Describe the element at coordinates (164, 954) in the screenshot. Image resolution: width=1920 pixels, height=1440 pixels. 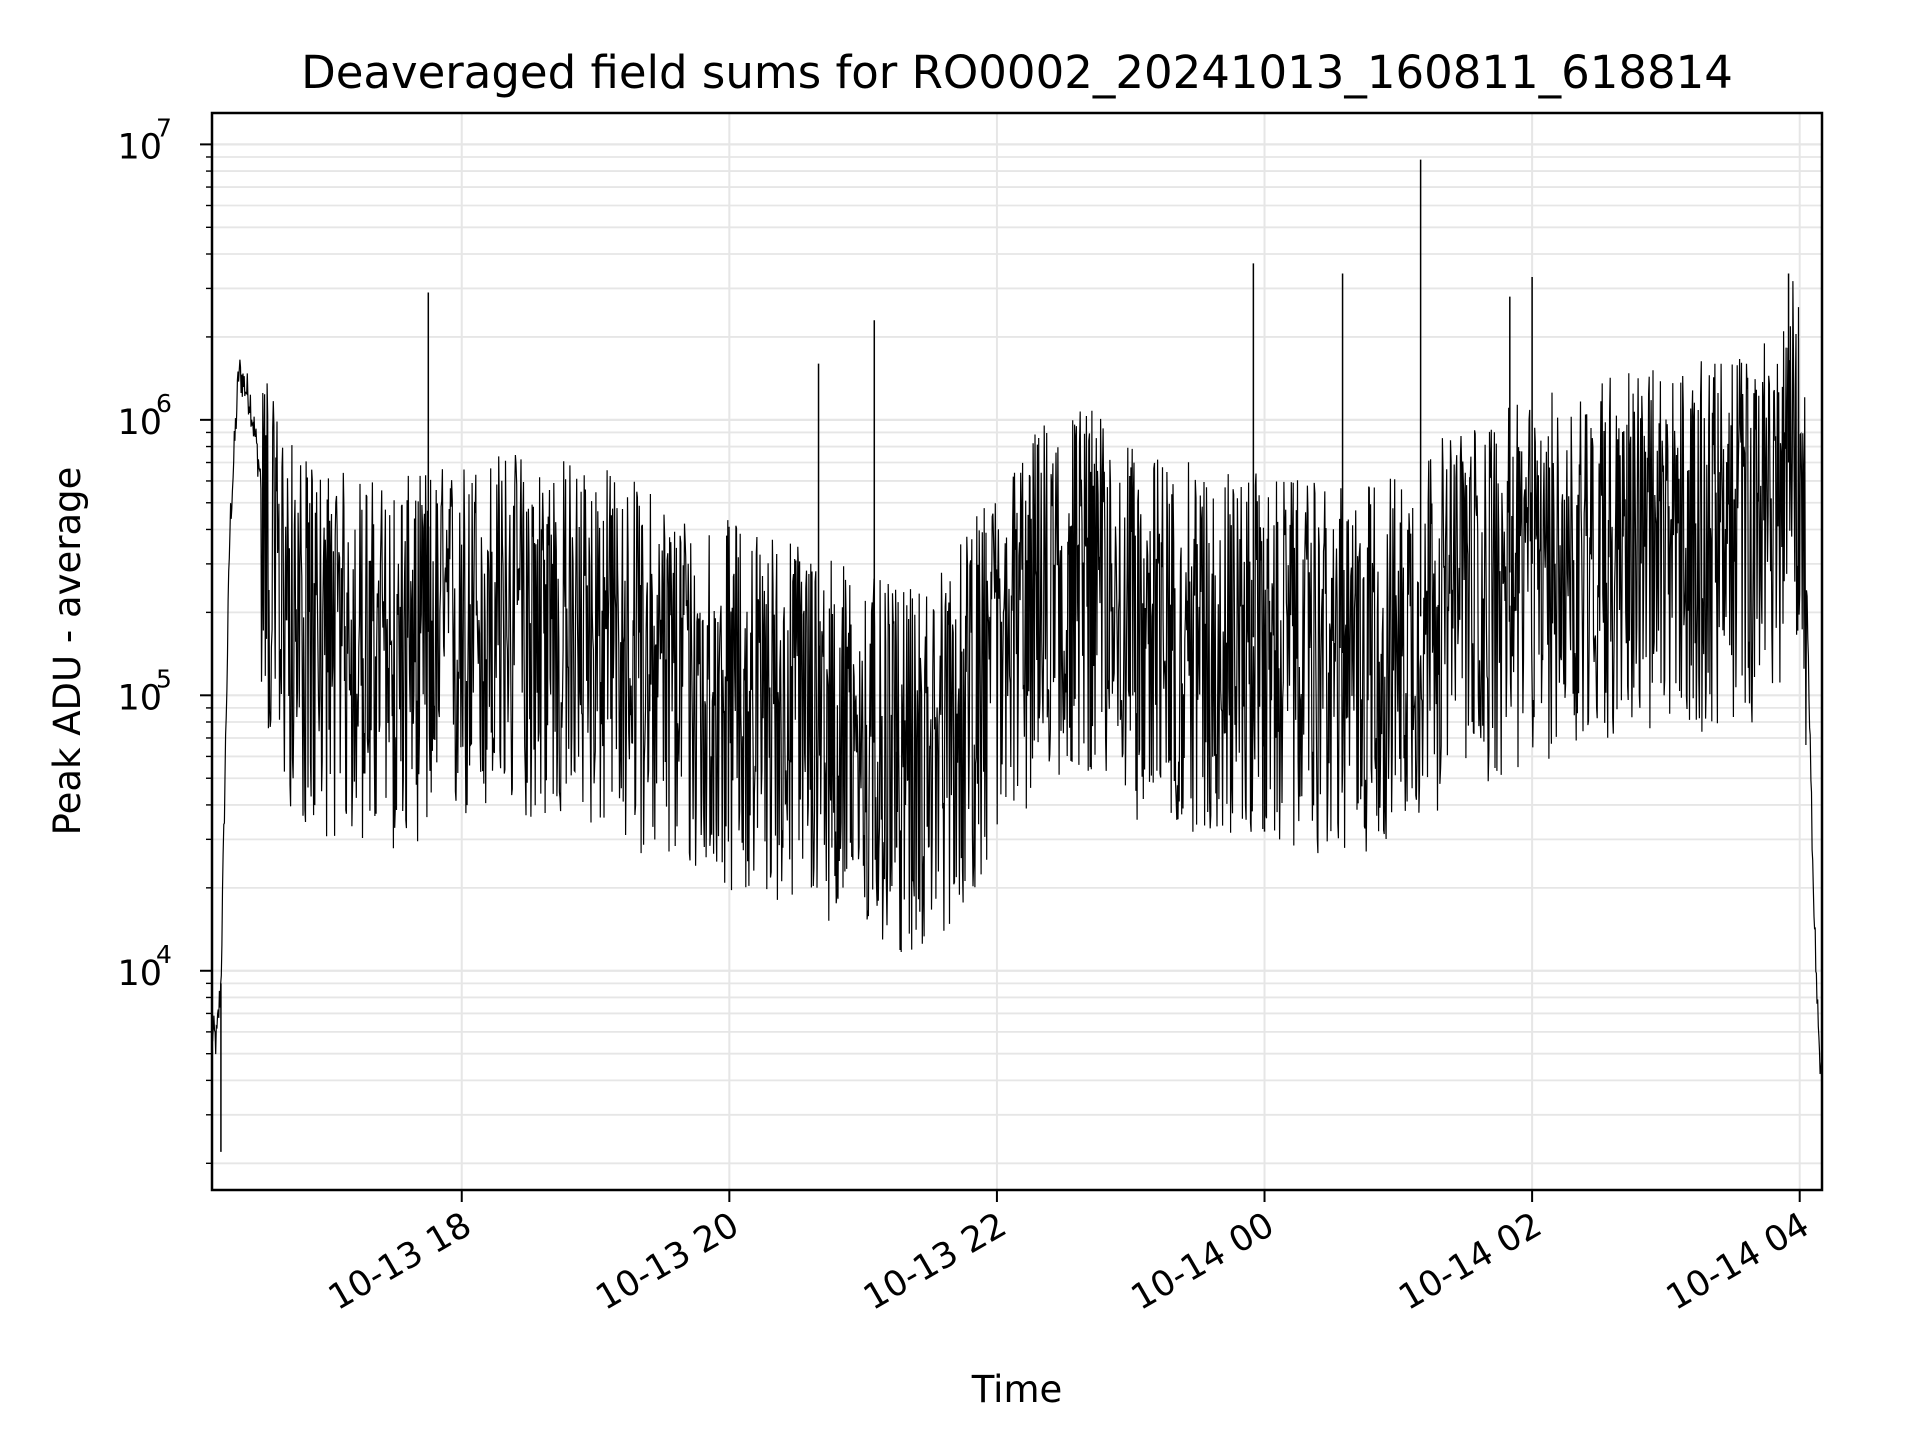
I see `y-tick-exponent: 4` at that location.